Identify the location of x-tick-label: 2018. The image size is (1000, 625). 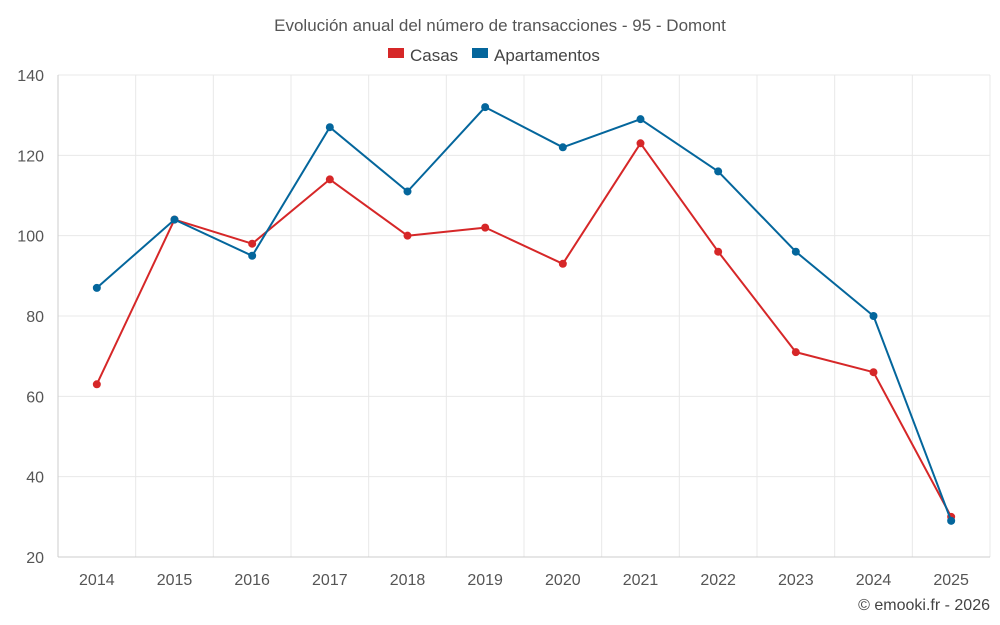
(408, 580).